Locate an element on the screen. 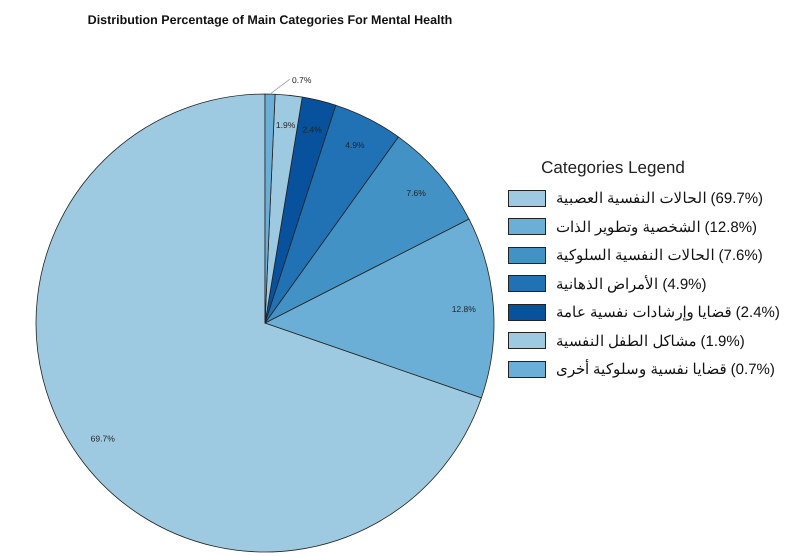 This screenshot has height=556, width=792. data-label: 4.9% is located at coordinates (355, 145).